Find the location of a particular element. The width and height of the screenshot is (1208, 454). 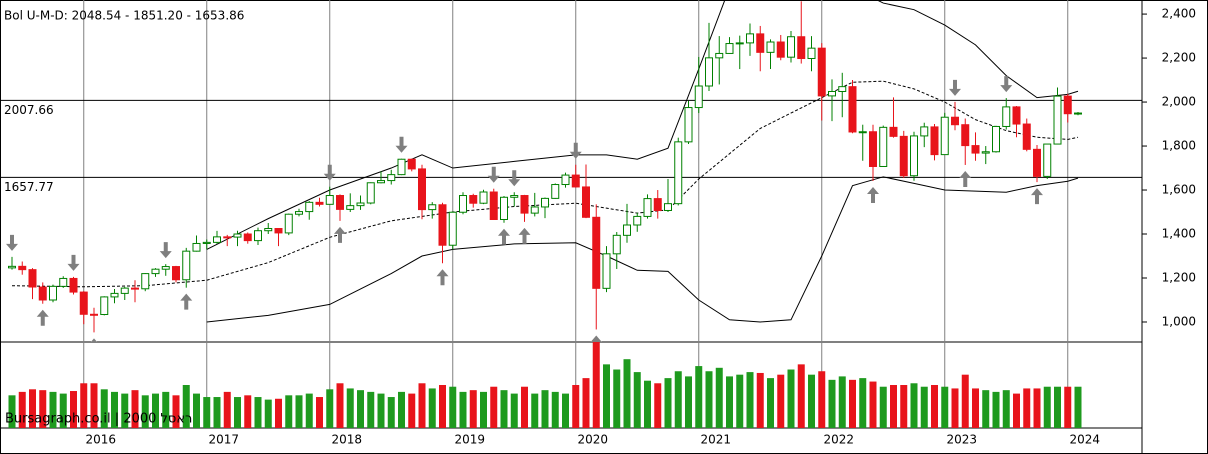

x-tick-label: 2017 is located at coordinates (223, 440).